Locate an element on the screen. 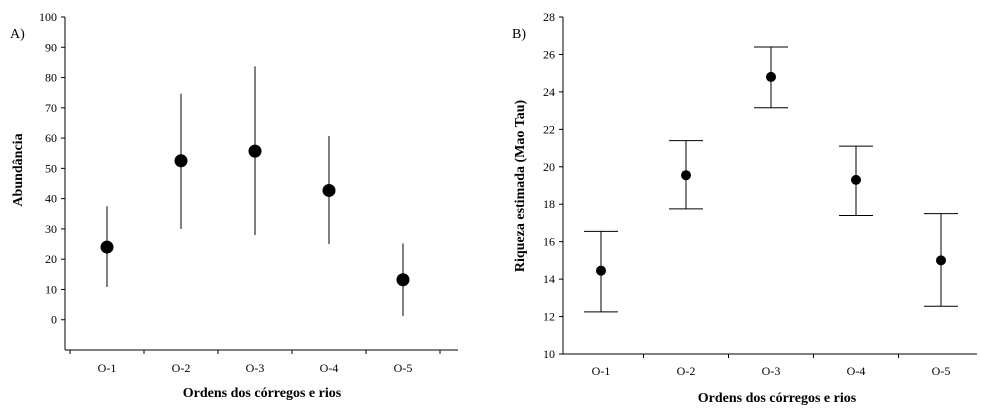 The height and width of the screenshot is (412, 981). panel-a-y-tick-label: 30 is located at coordinates (51, 229).